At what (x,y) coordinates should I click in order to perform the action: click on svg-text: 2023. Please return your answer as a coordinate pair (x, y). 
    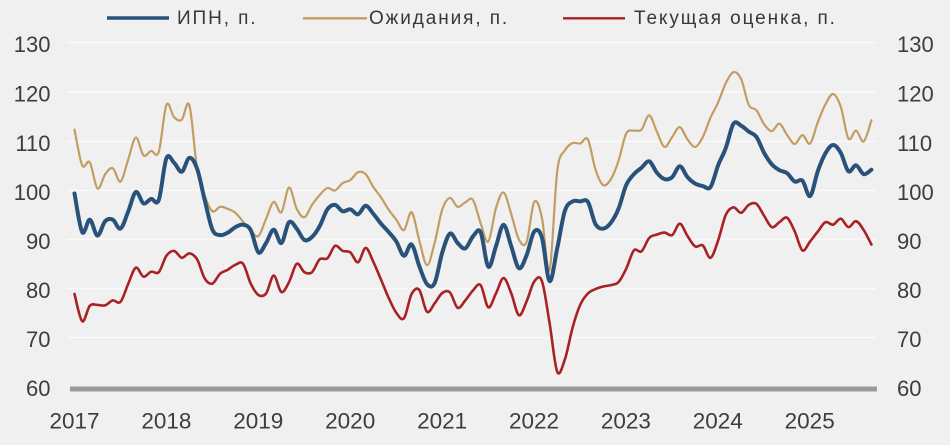
    Looking at the image, I should click on (626, 421).